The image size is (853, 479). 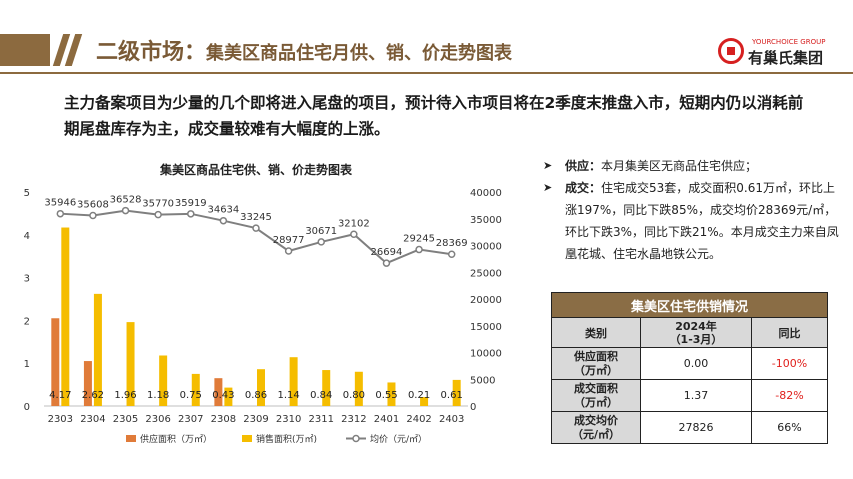 I want to click on sales-data-label: 1.14, so click(x=288, y=395).